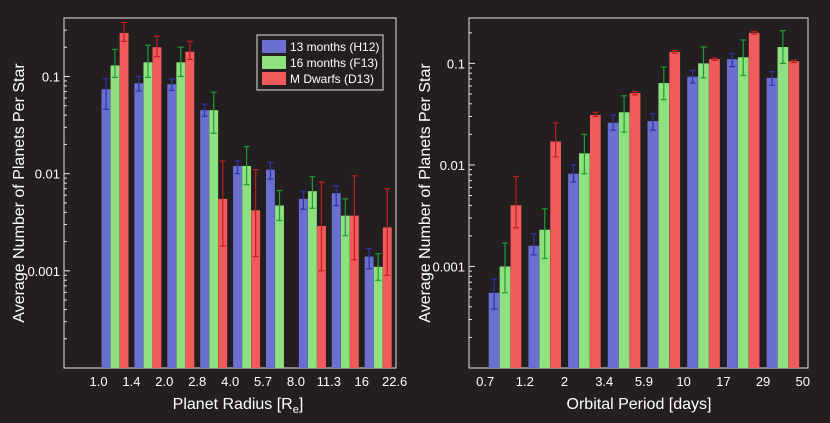 This screenshot has height=423, width=830. What do you see at coordinates (296, 381) in the screenshot?
I see `x-tick-label: 8.0` at bounding box center [296, 381].